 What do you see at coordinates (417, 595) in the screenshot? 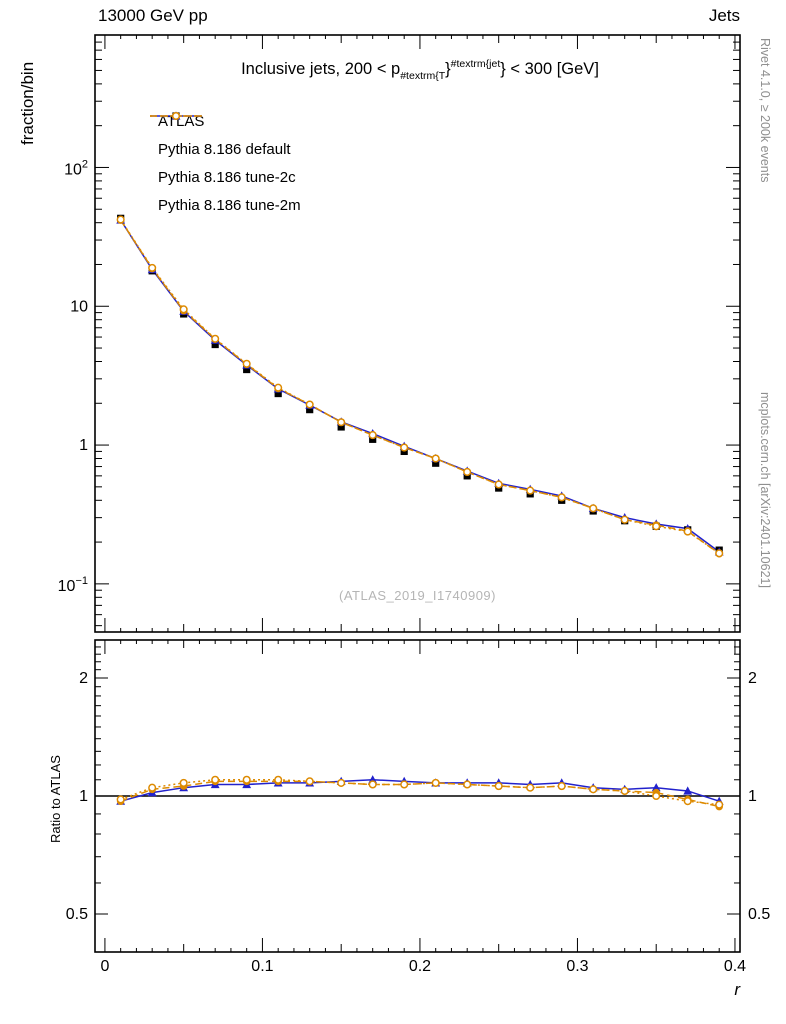
I see `analysis-watermark: (ATLAS_2019_I1740909)` at bounding box center [417, 595].